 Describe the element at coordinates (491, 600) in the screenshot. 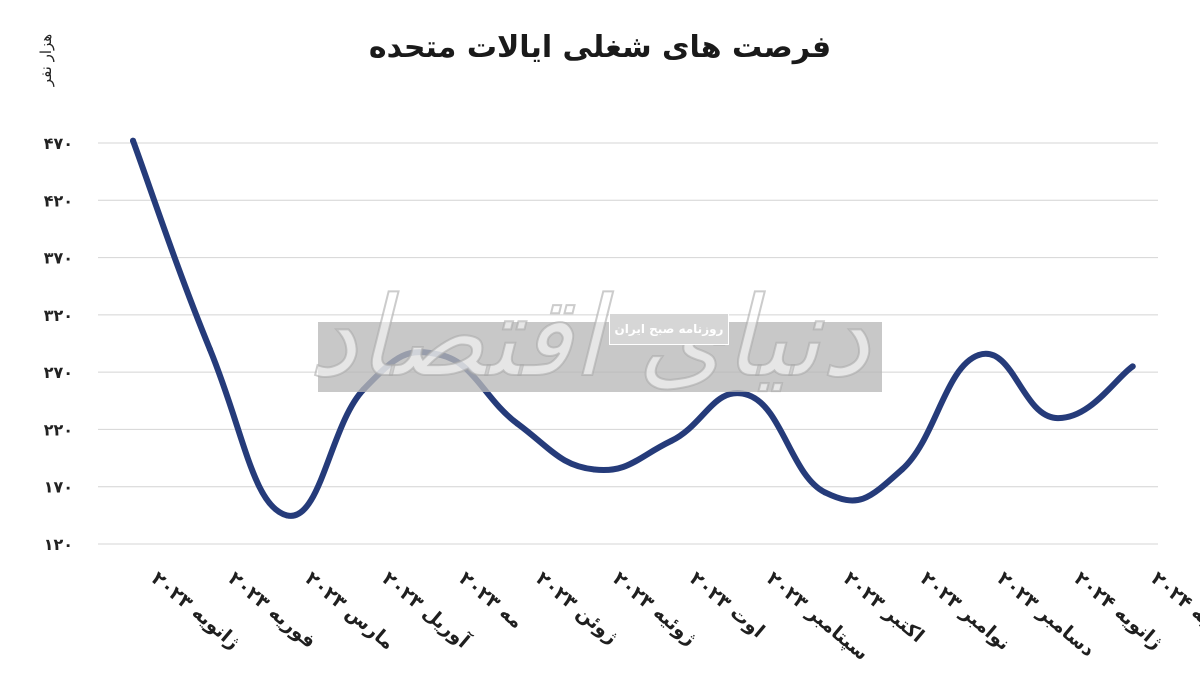

I see `x-tick-label: مه ۲۰۲۳` at that location.